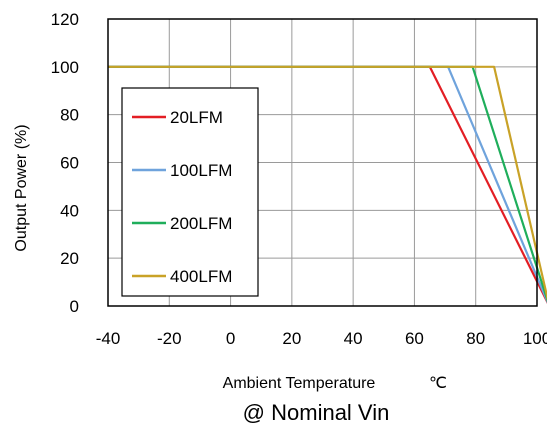  Describe the element at coordinates (108, 338) in the screenshot. I see `x-tick-label: -40` at that location.